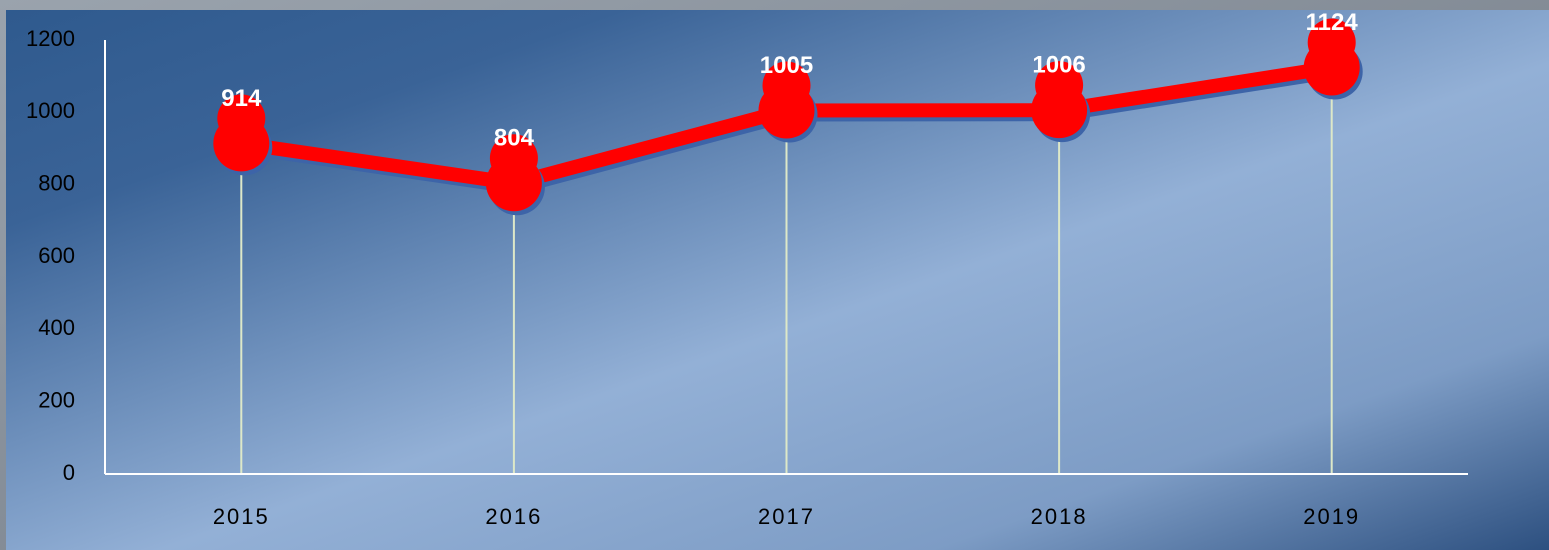 Image resolution: width=1549 pixels, height=550 pixels. What do you see at coordinates (786, 65) in the screenshot?
I see `data-label: 1005` at bounding box center [786, 65].